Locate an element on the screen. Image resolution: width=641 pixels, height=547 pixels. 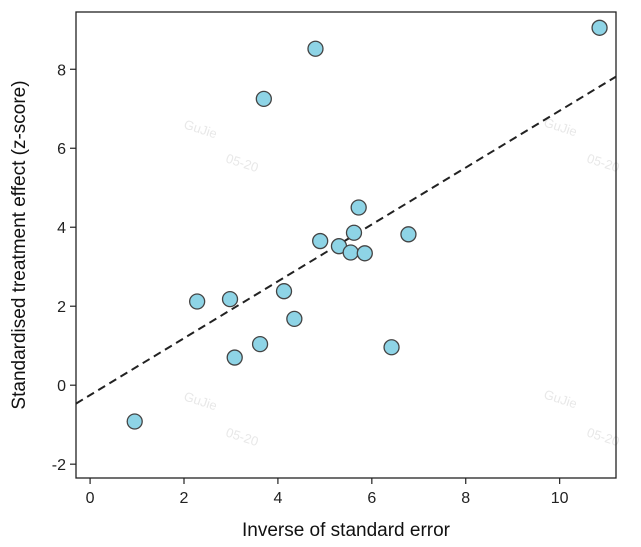
x-tick-label: 0 is located at coordinates (90, 498).